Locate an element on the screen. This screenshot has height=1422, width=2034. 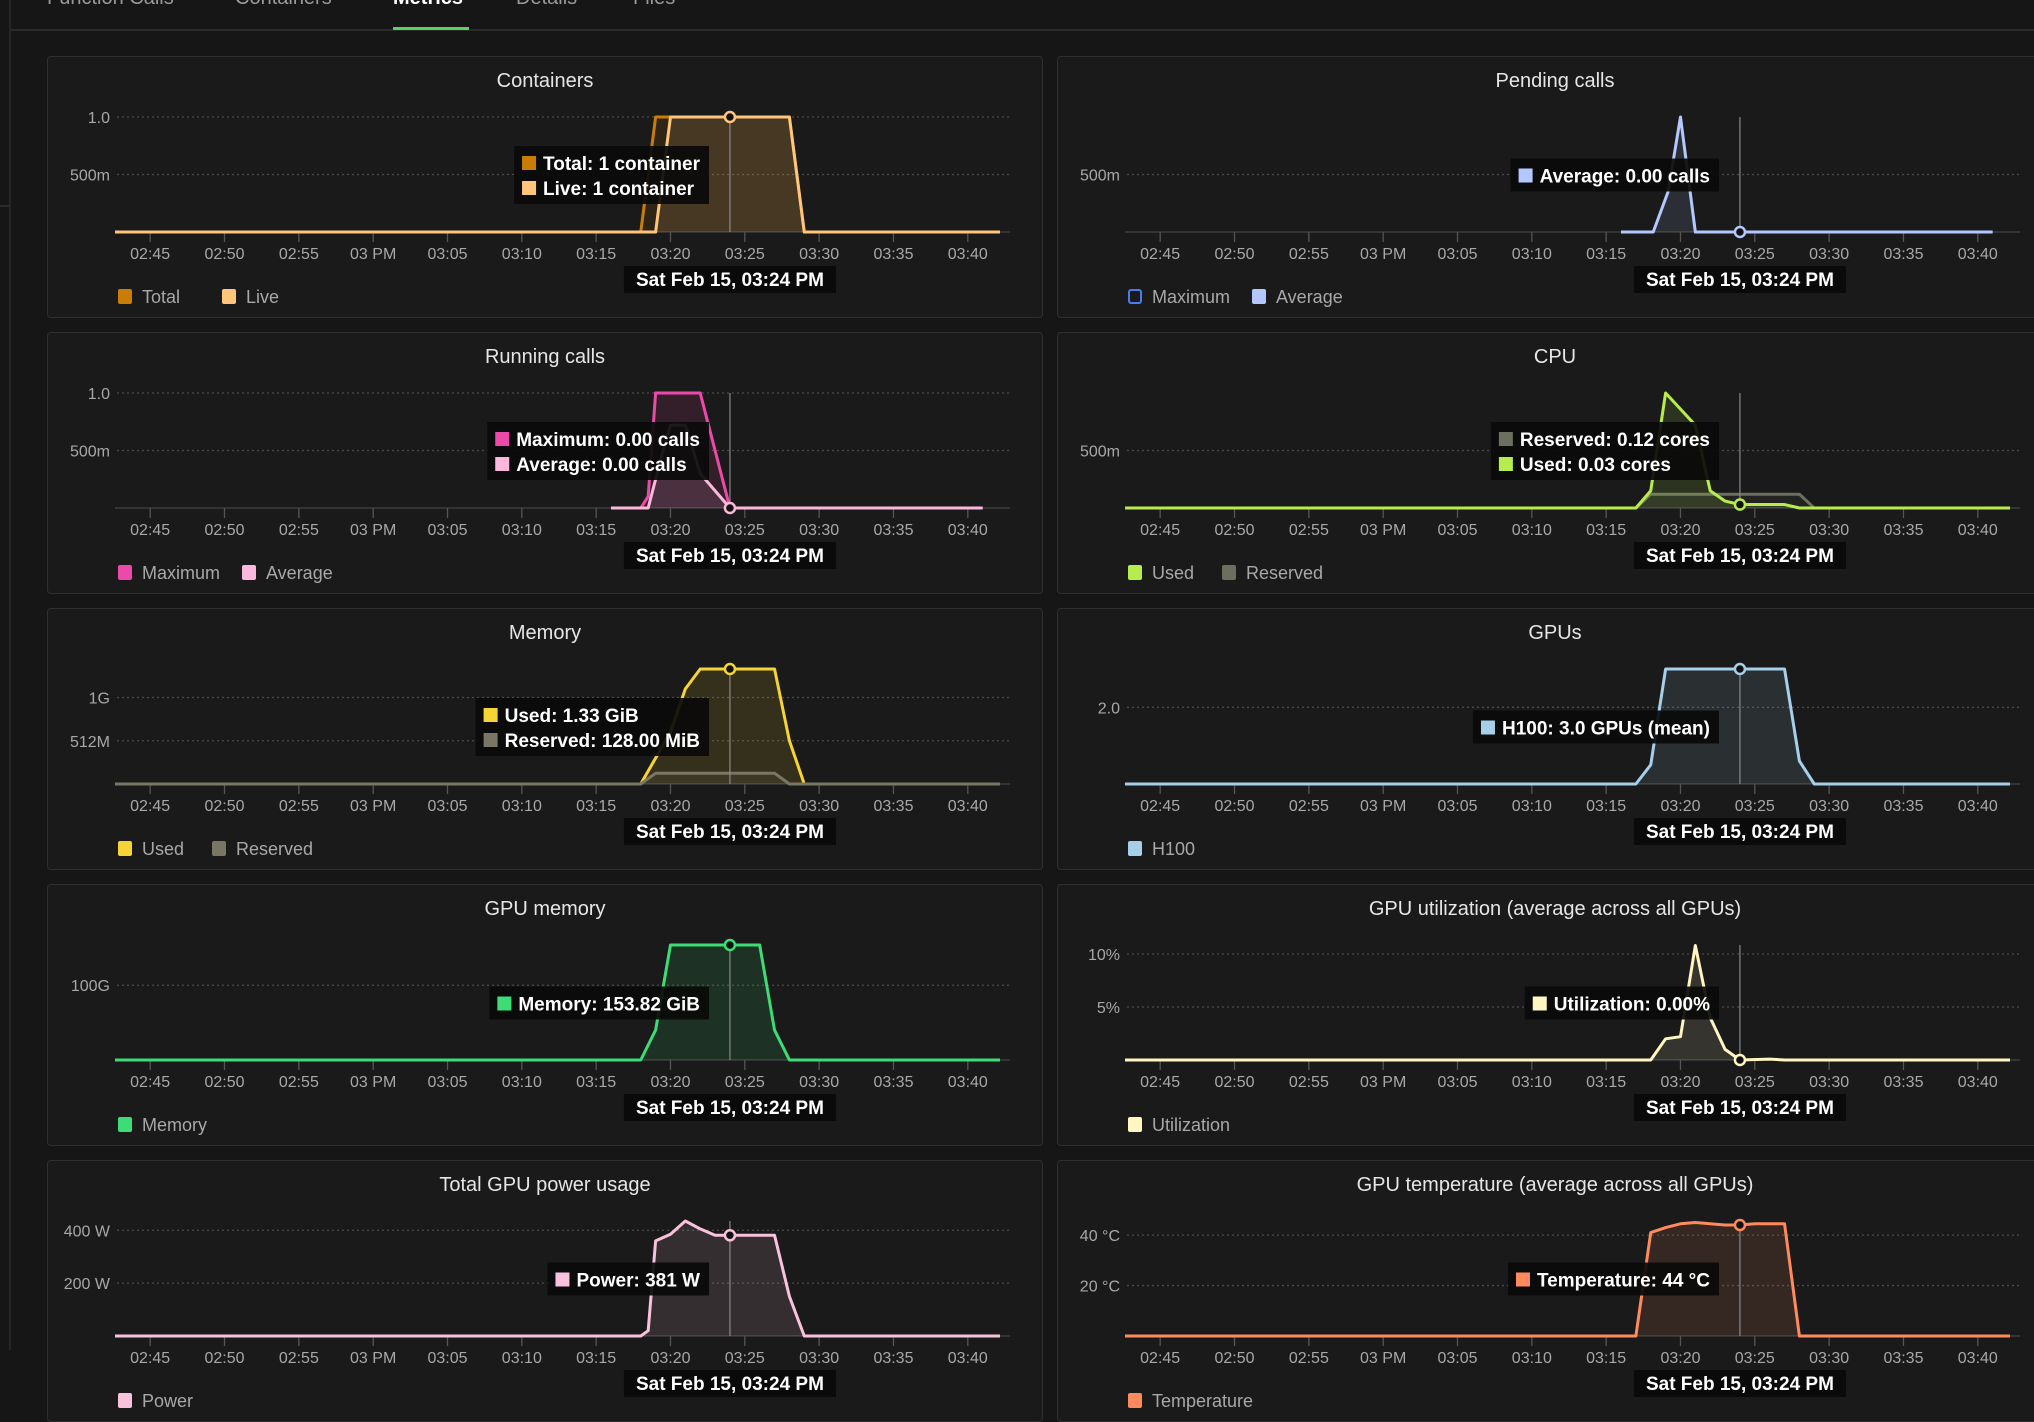
tab-details: Details is located at coordinates (546, 5).